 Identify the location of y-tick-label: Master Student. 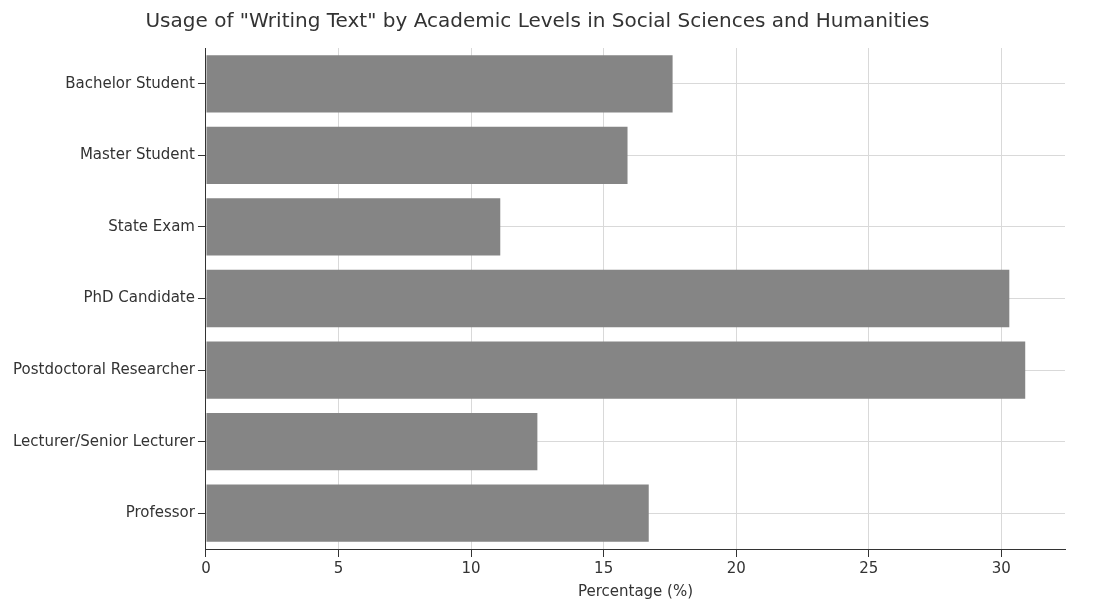
(137, 154).